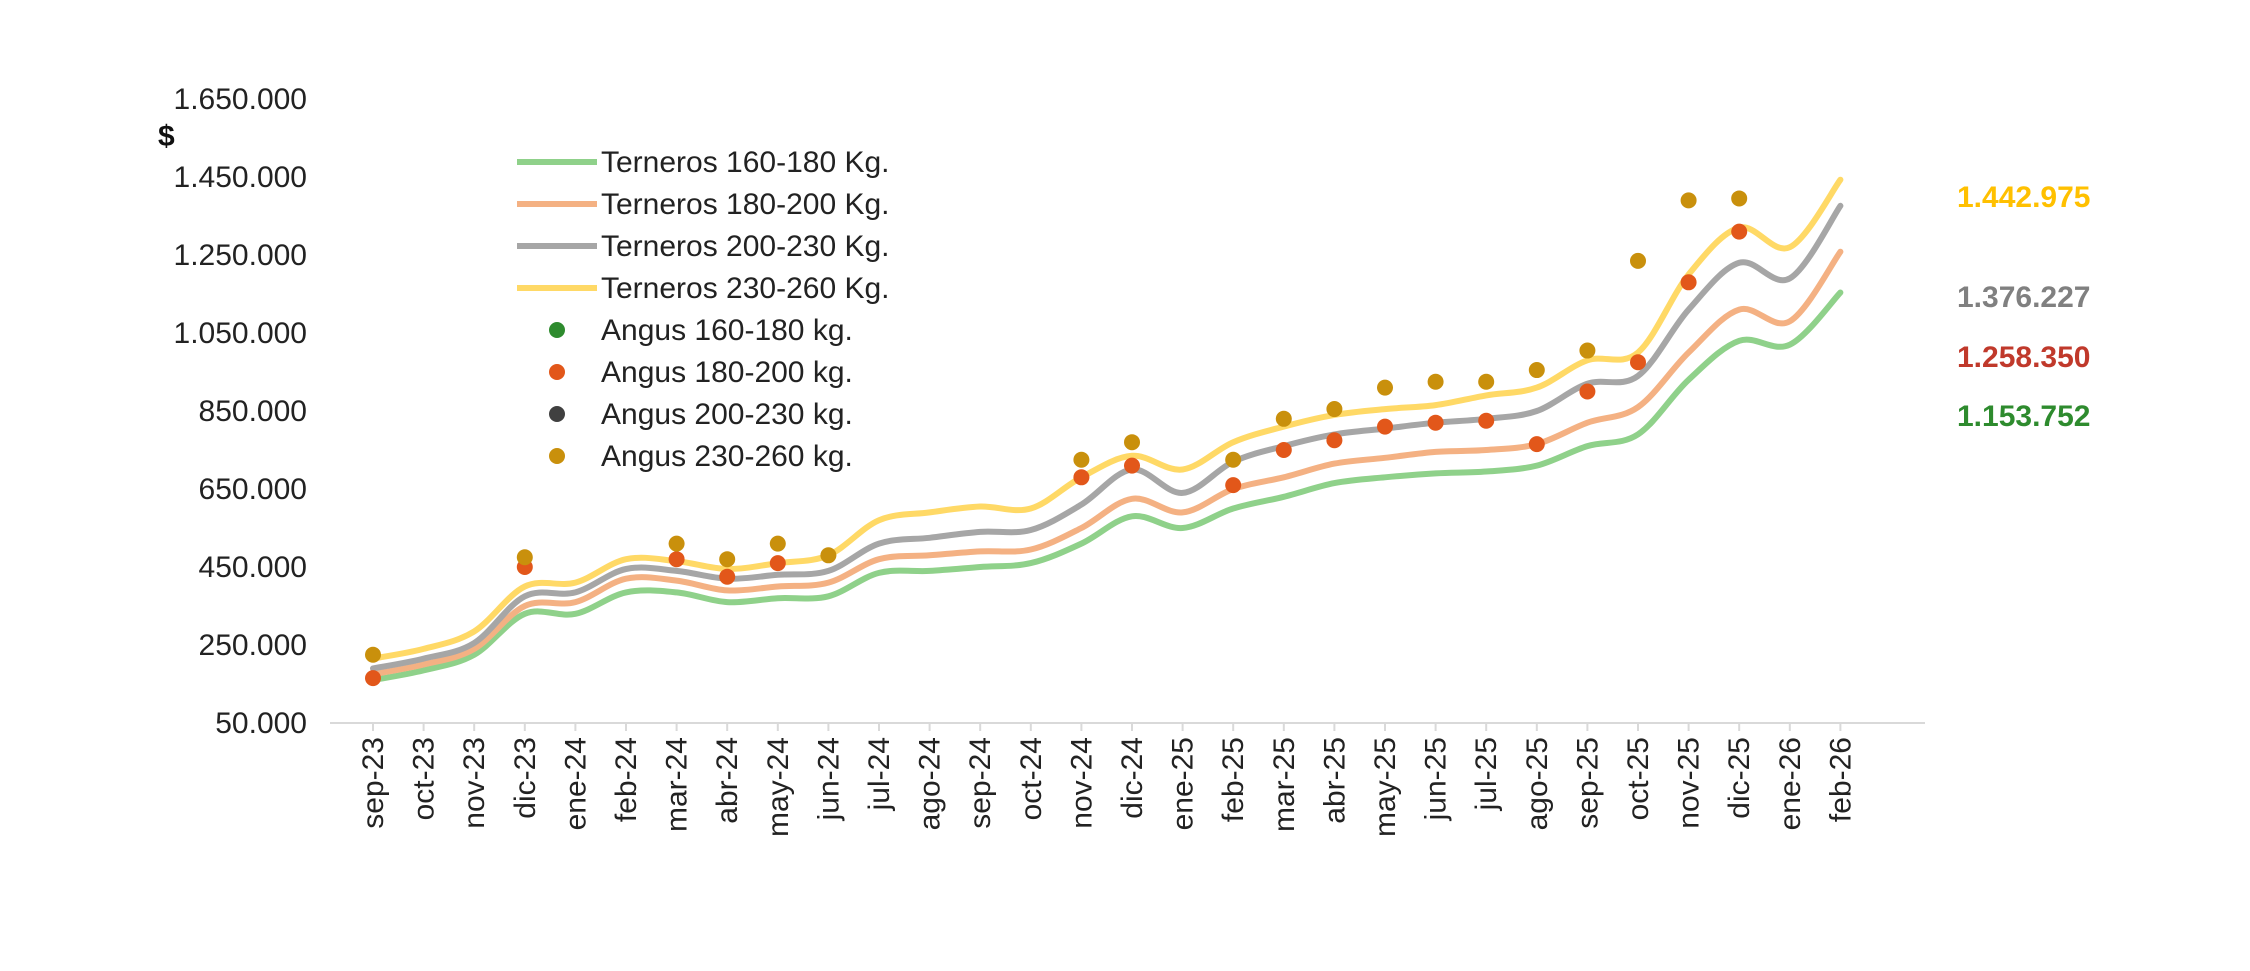 The width and height of the screenshot is (2250, 971). What do you see at coordinates (745, 288) in the screenshot?
I see `legend-label: Terneros 230-260 Kg.` at bounding box center [745, 288].